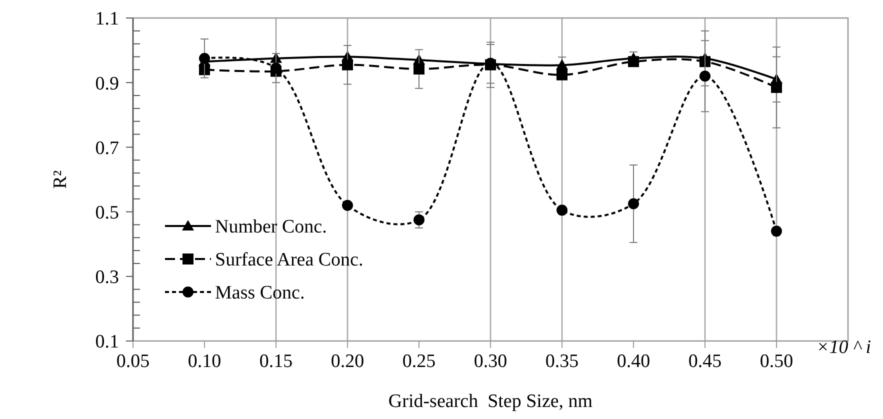 This screenshot has height=419, width=883. What do you see at coordinates (107, 277) in the screenshot?
I see `y-tick-label: 0.3` at bounding box center [107, 277].